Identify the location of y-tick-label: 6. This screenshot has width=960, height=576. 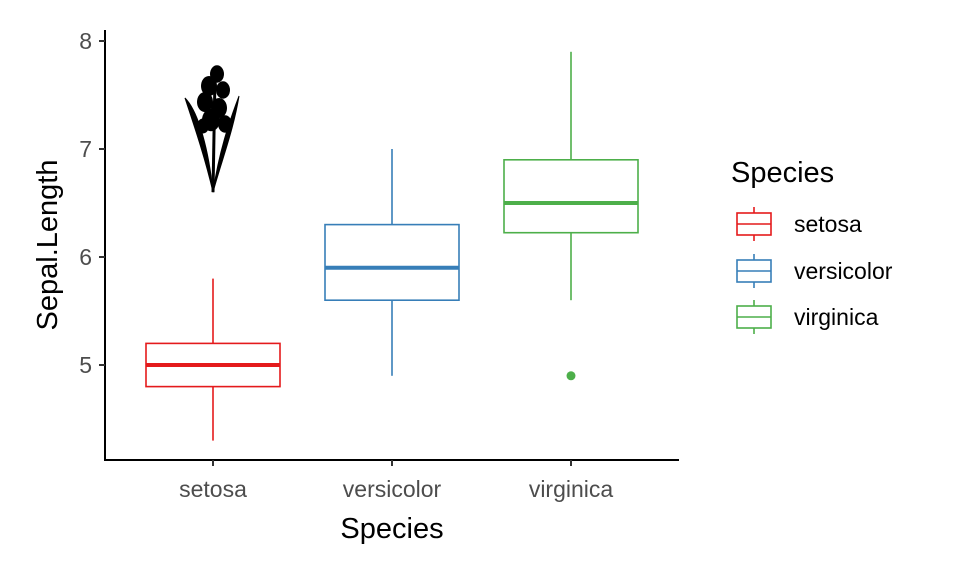
(85, 257).